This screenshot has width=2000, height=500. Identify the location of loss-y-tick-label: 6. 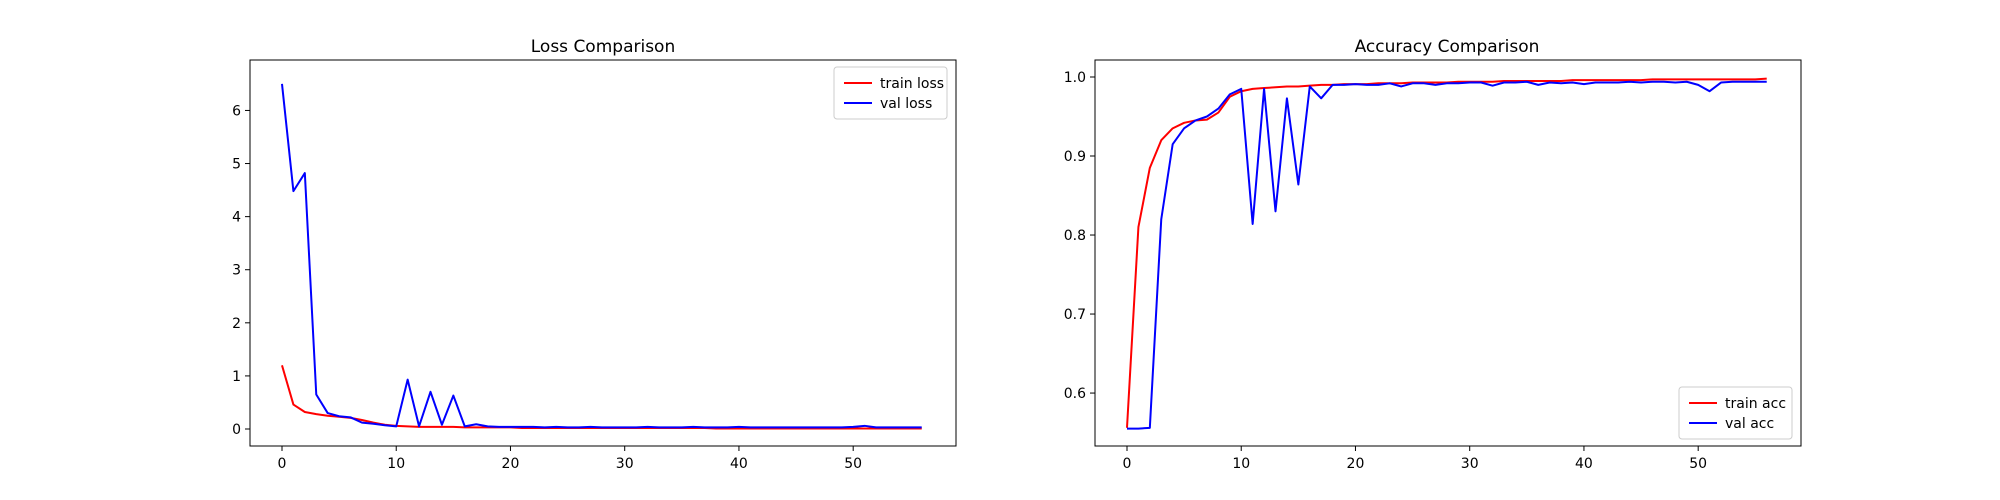
(236, 111).